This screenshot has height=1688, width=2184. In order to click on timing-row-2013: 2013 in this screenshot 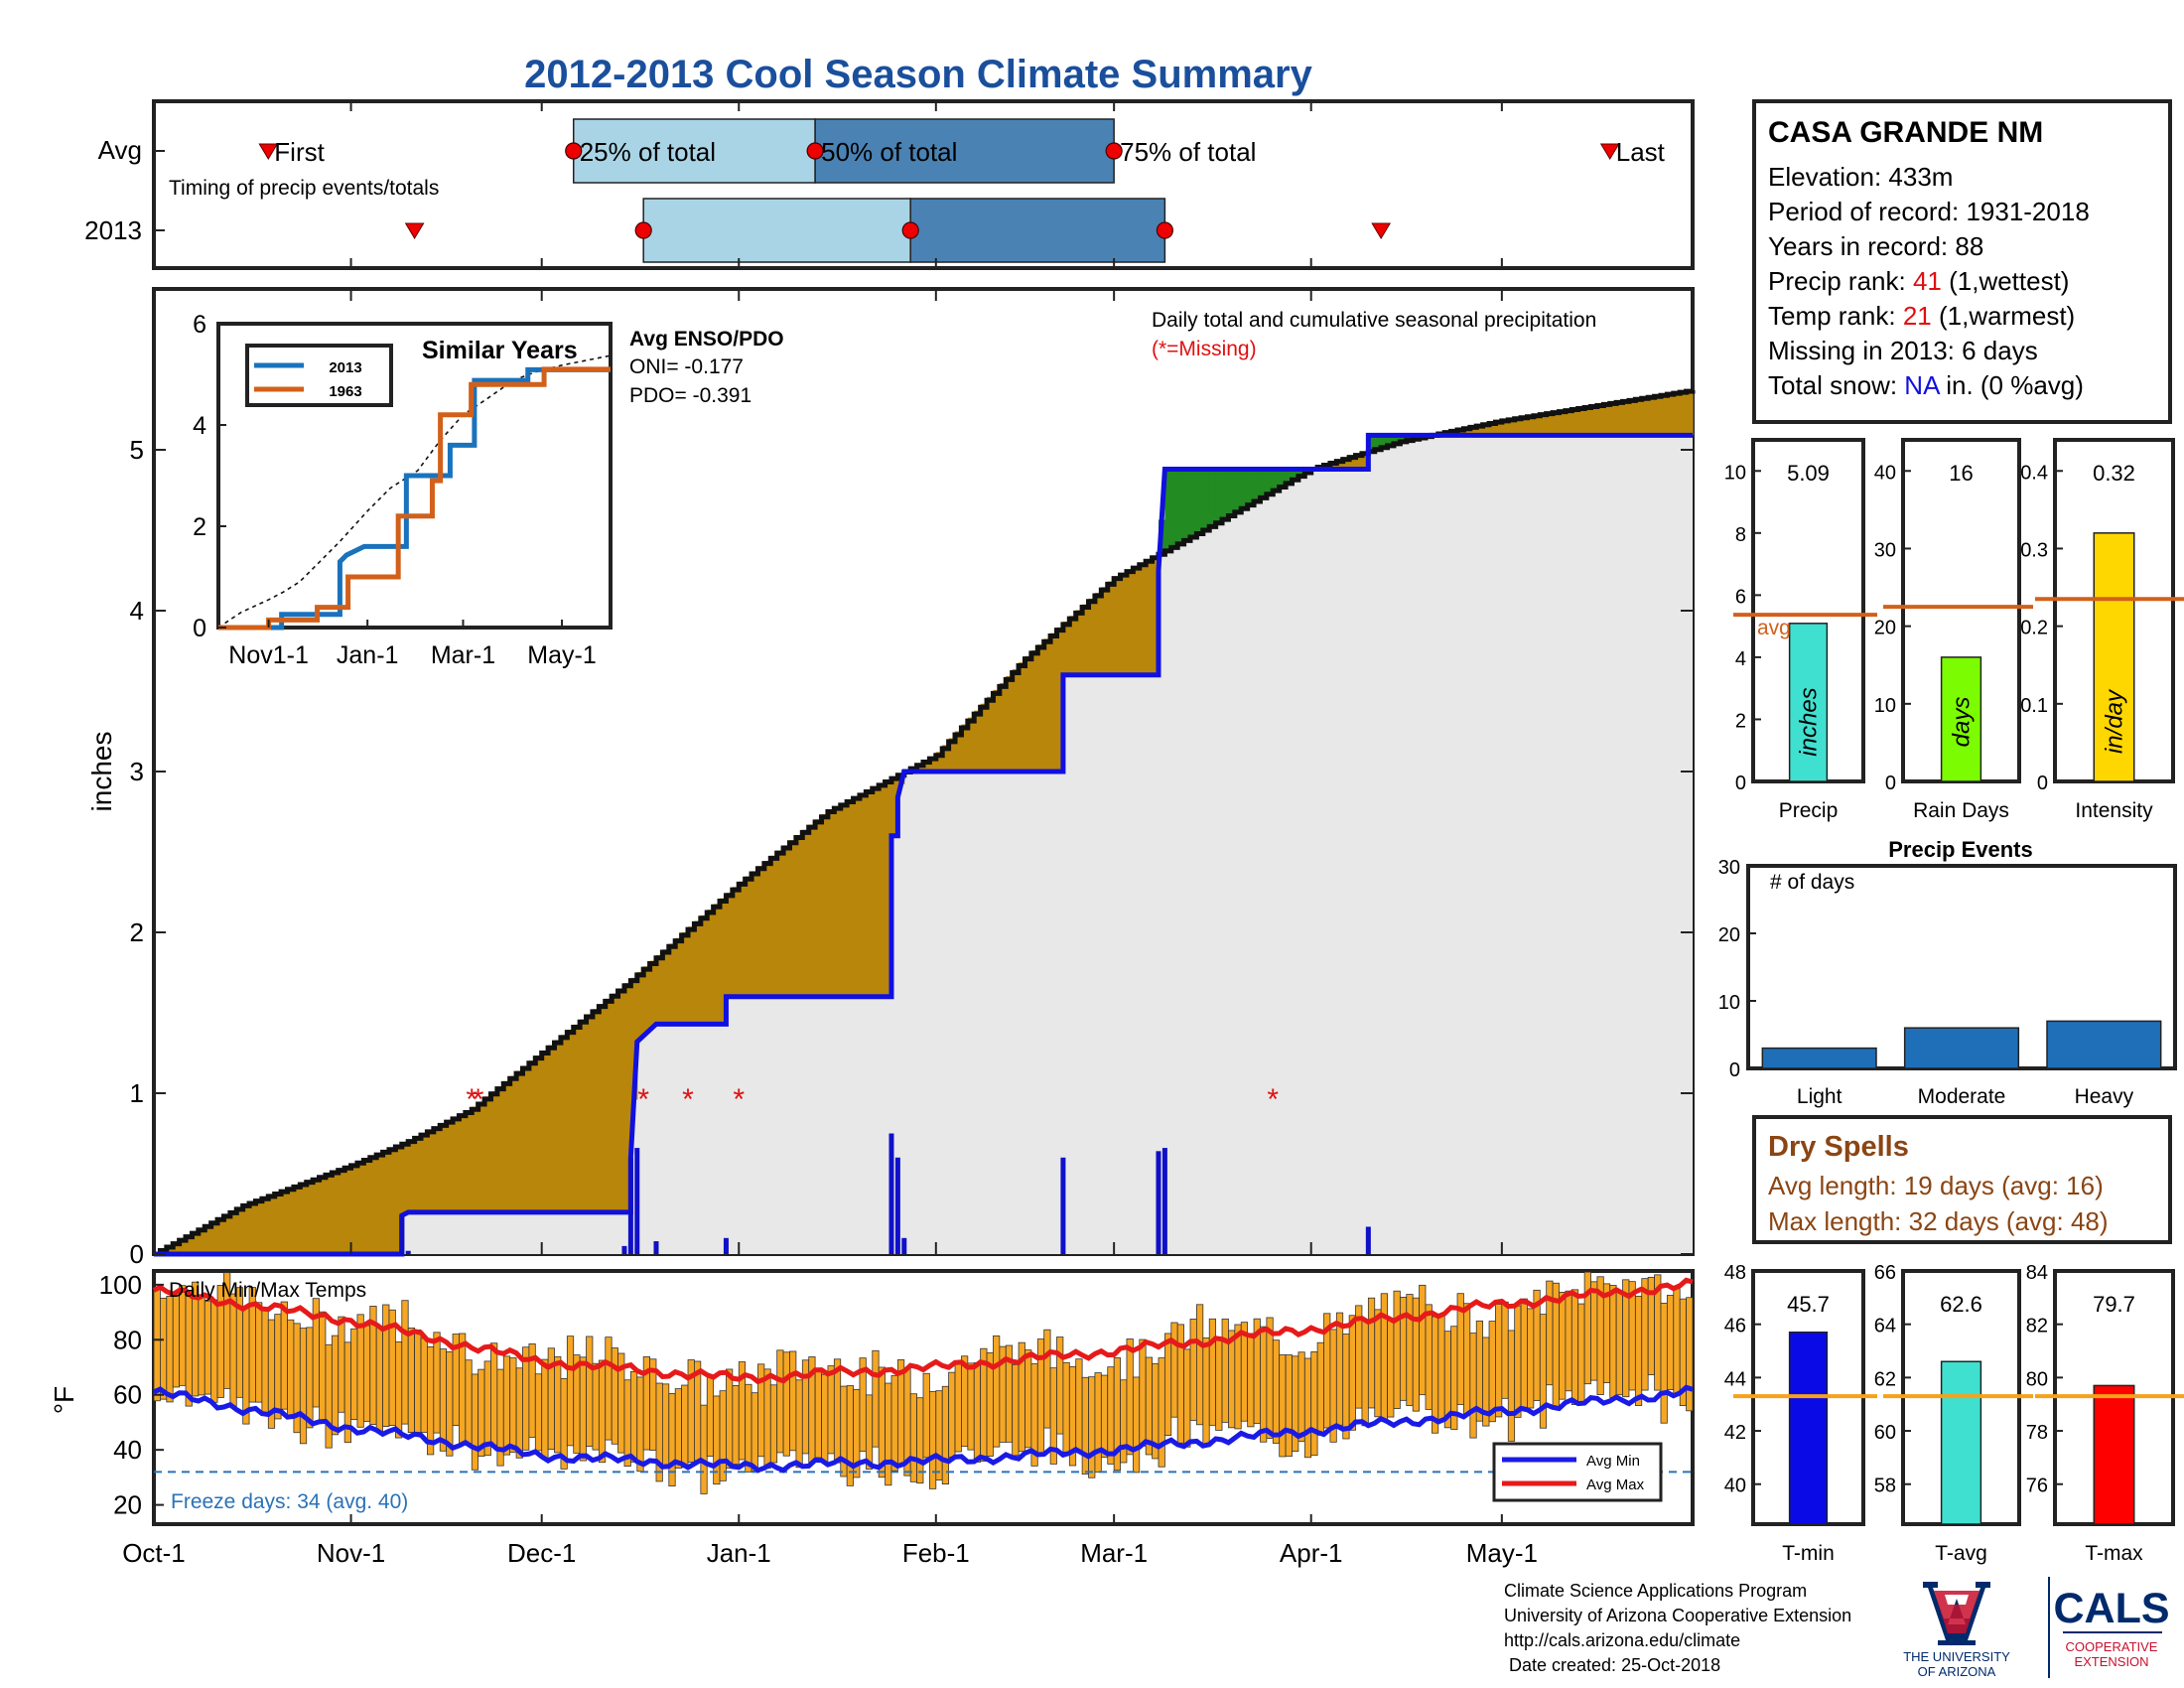, I will do `click(113, 230)`.